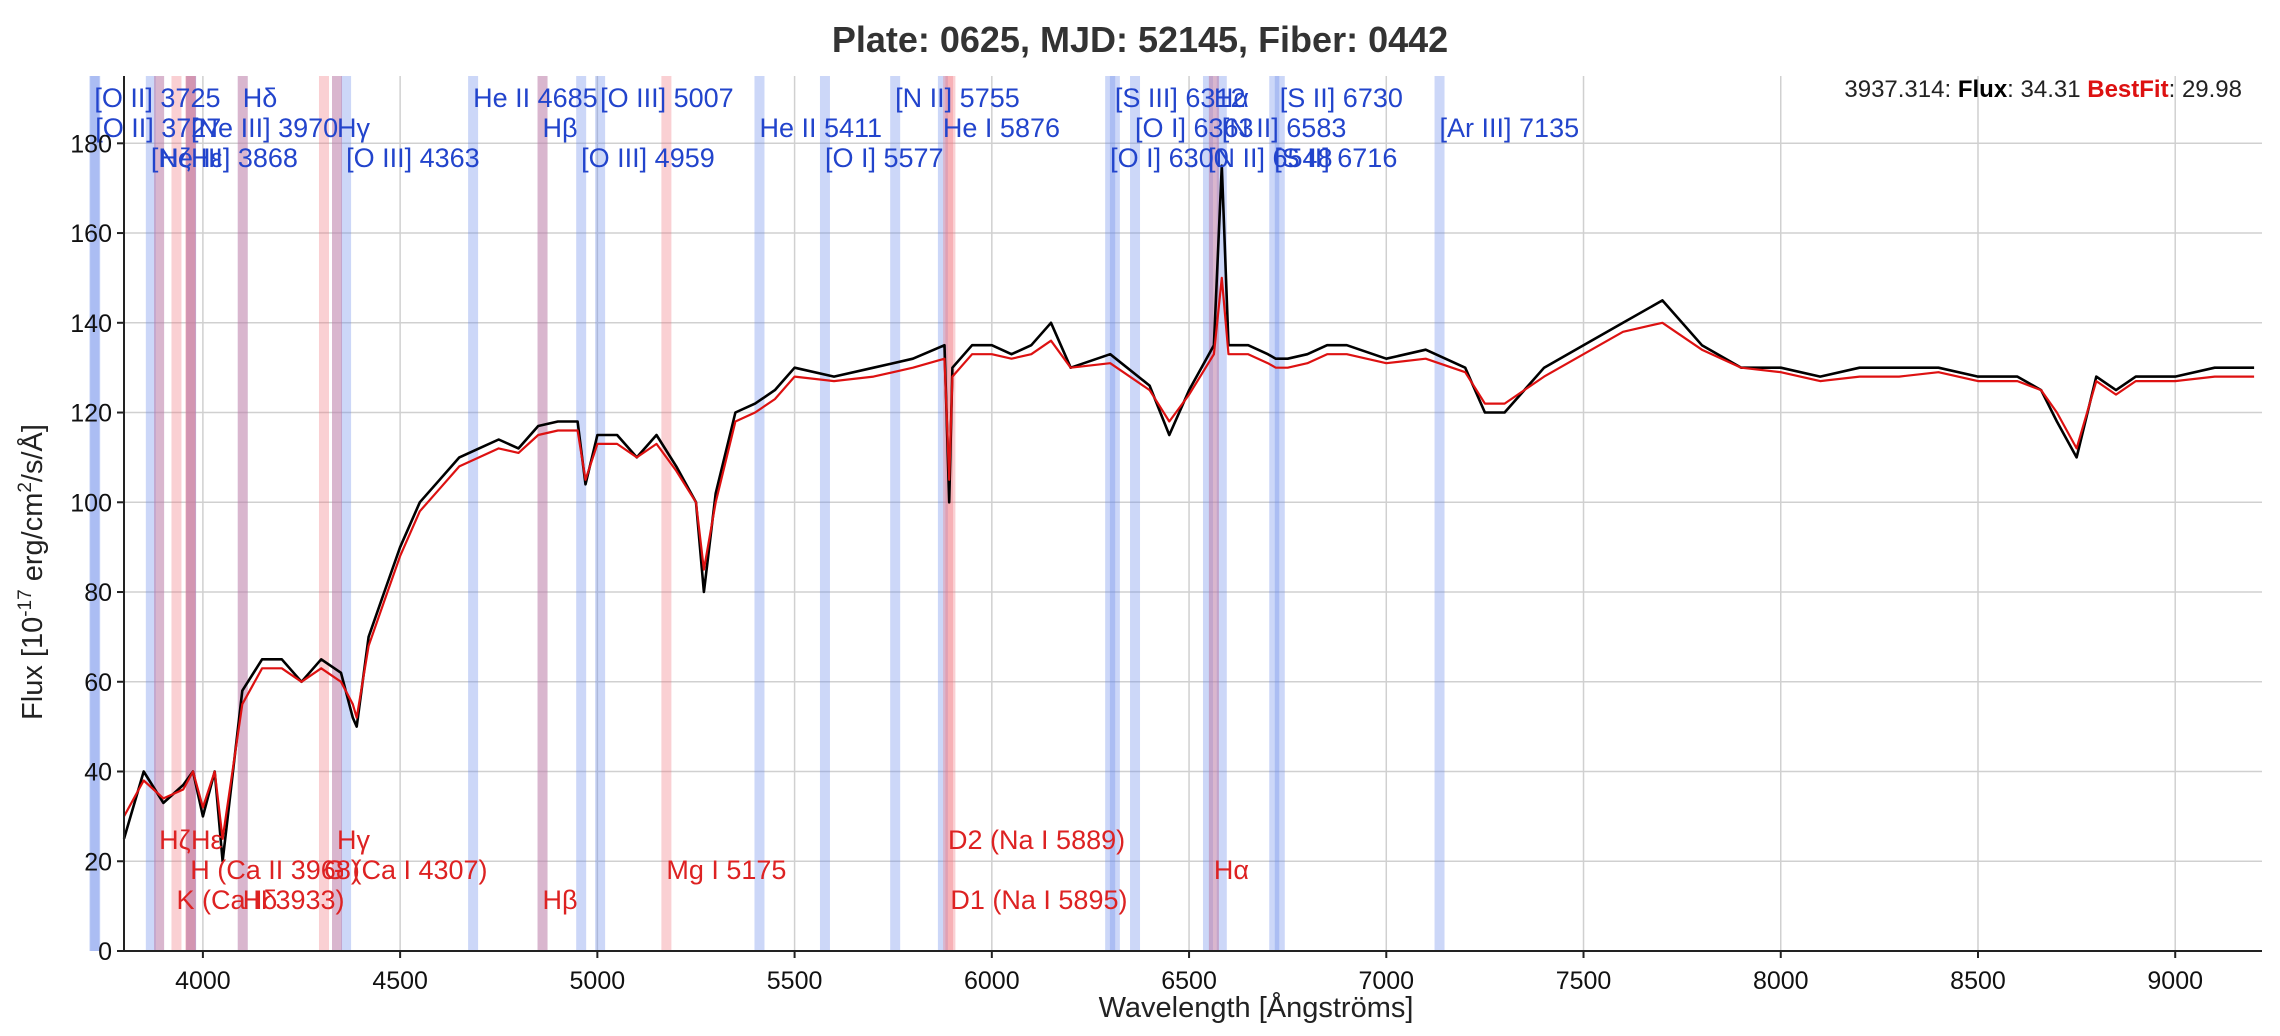 The height and width of the screenshot is (1036, 2280). I want to click on emission-line-label: Hβ, so click(560, 128).